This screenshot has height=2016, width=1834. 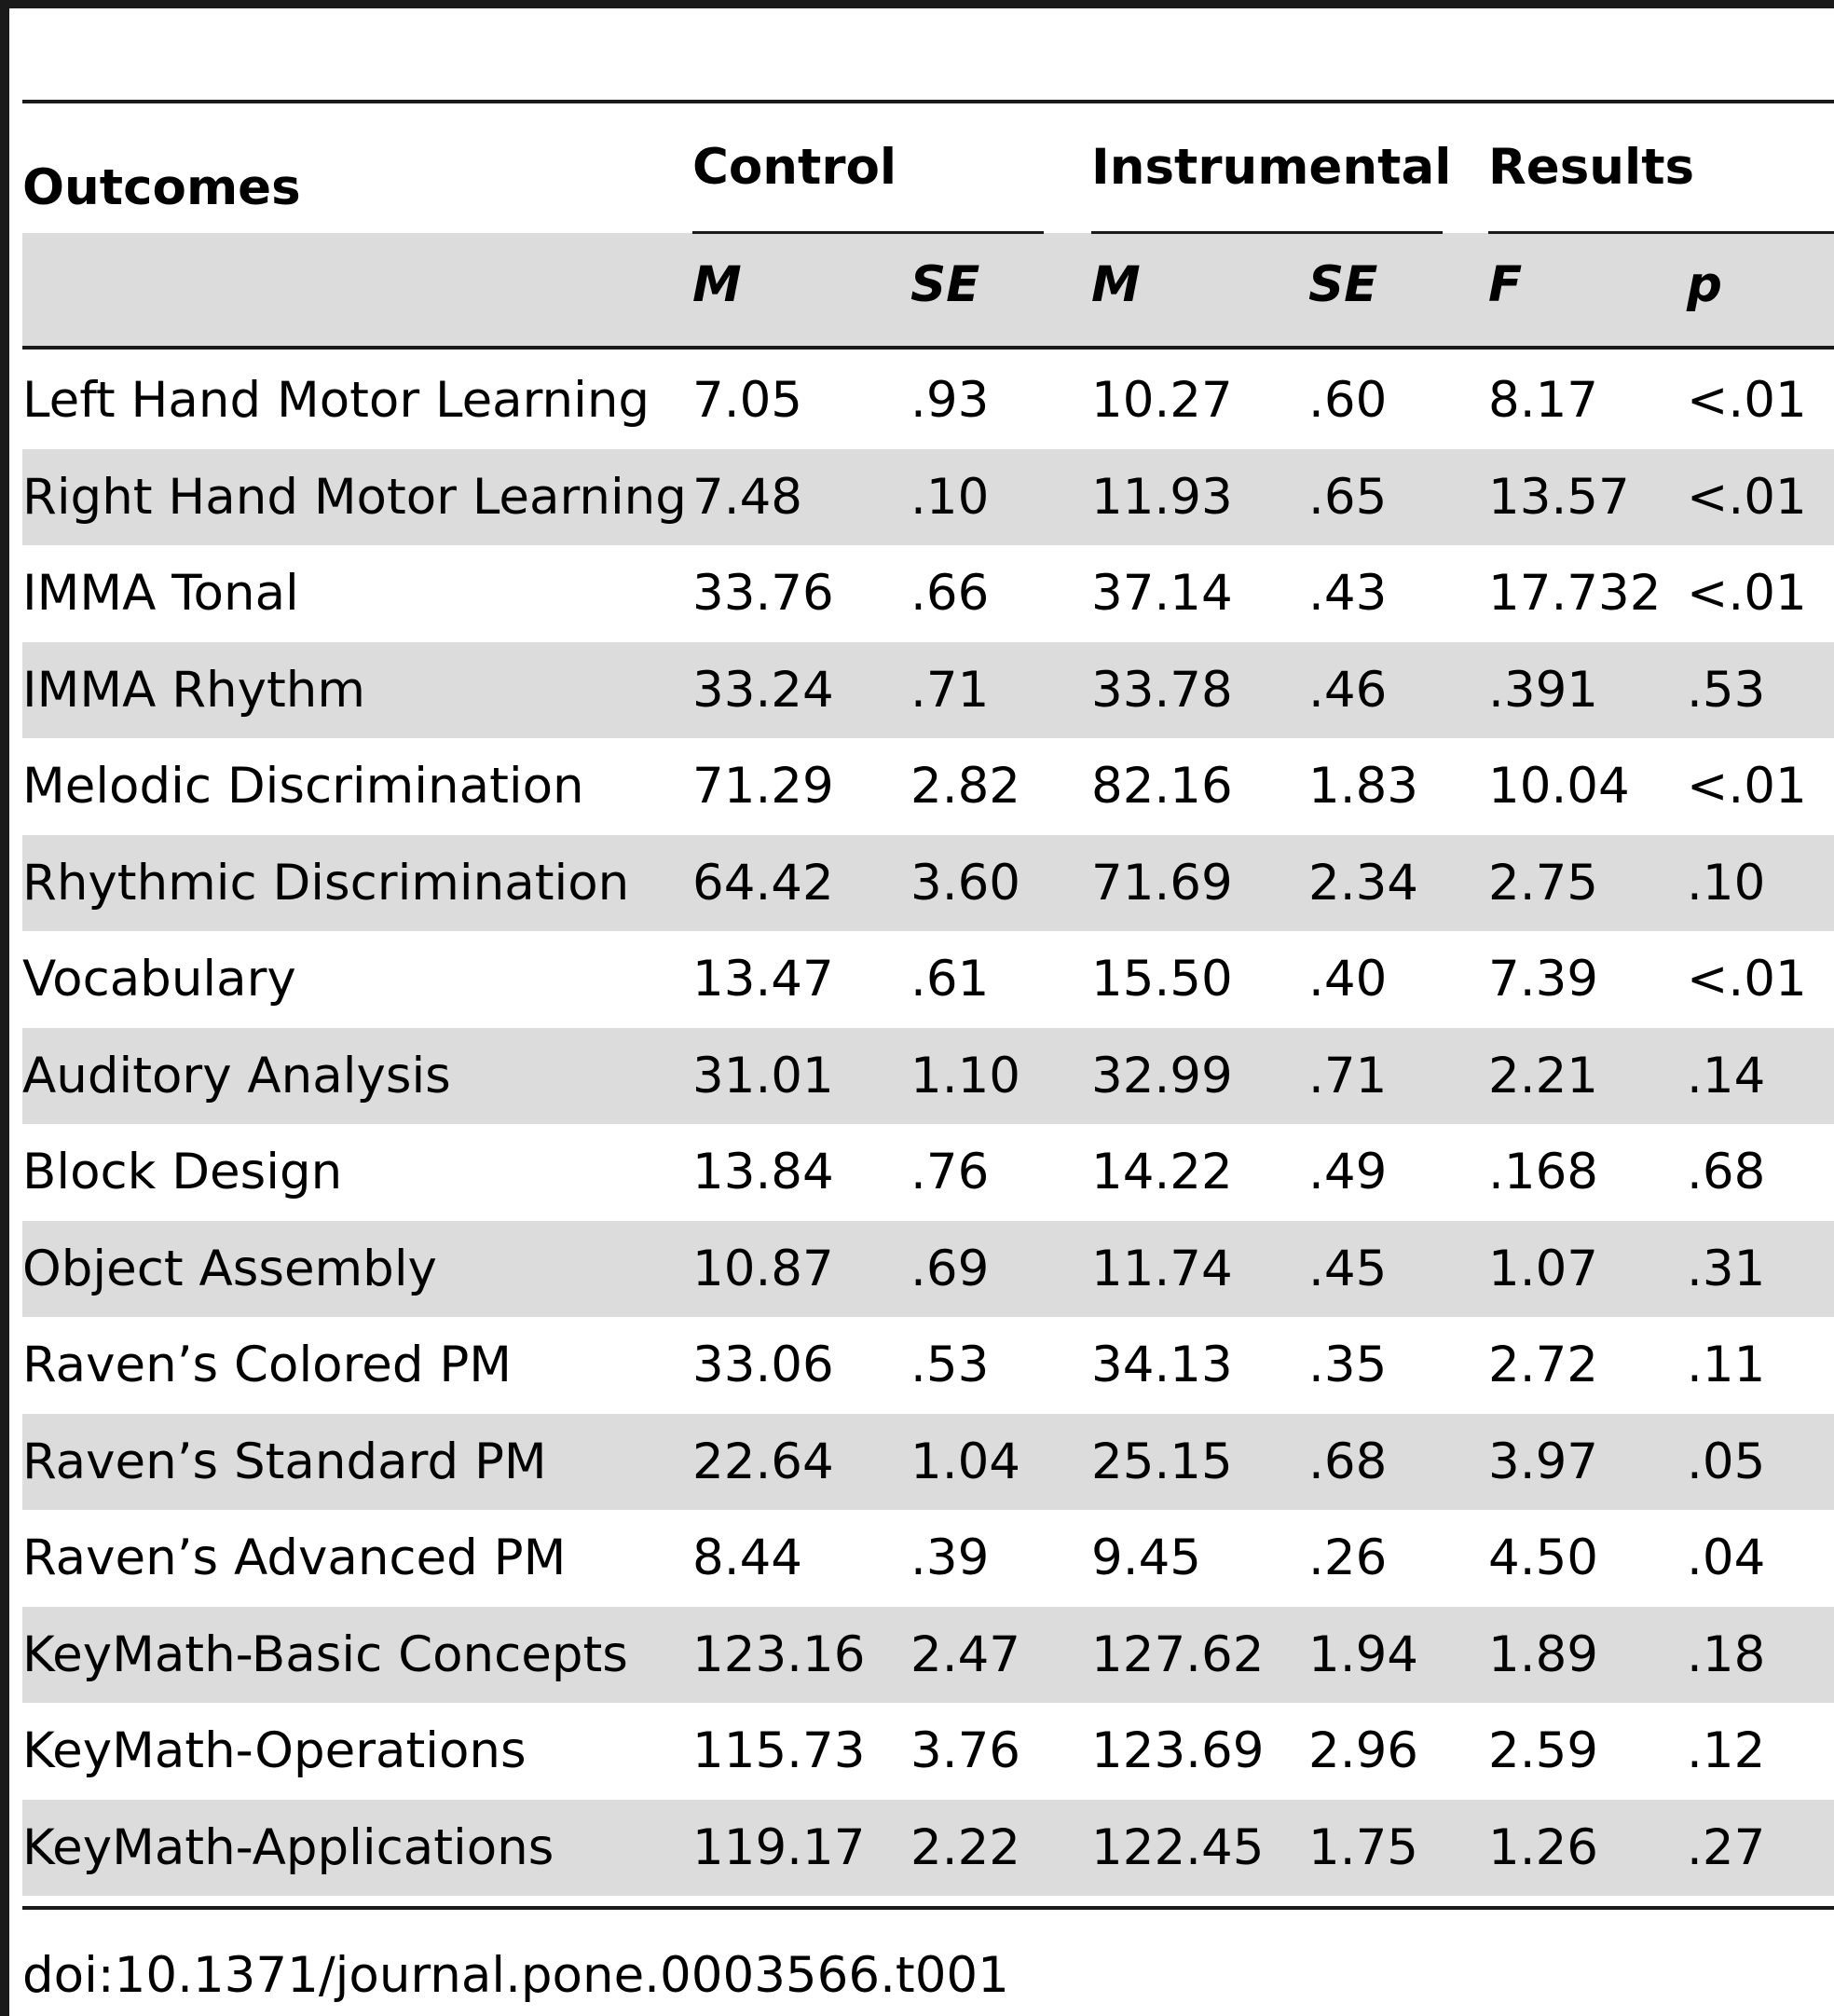 I want to click on table-row: IMMA Rhythm 33.24 .71 33.78 .46 .391 .53, so click(x=928, y=690).